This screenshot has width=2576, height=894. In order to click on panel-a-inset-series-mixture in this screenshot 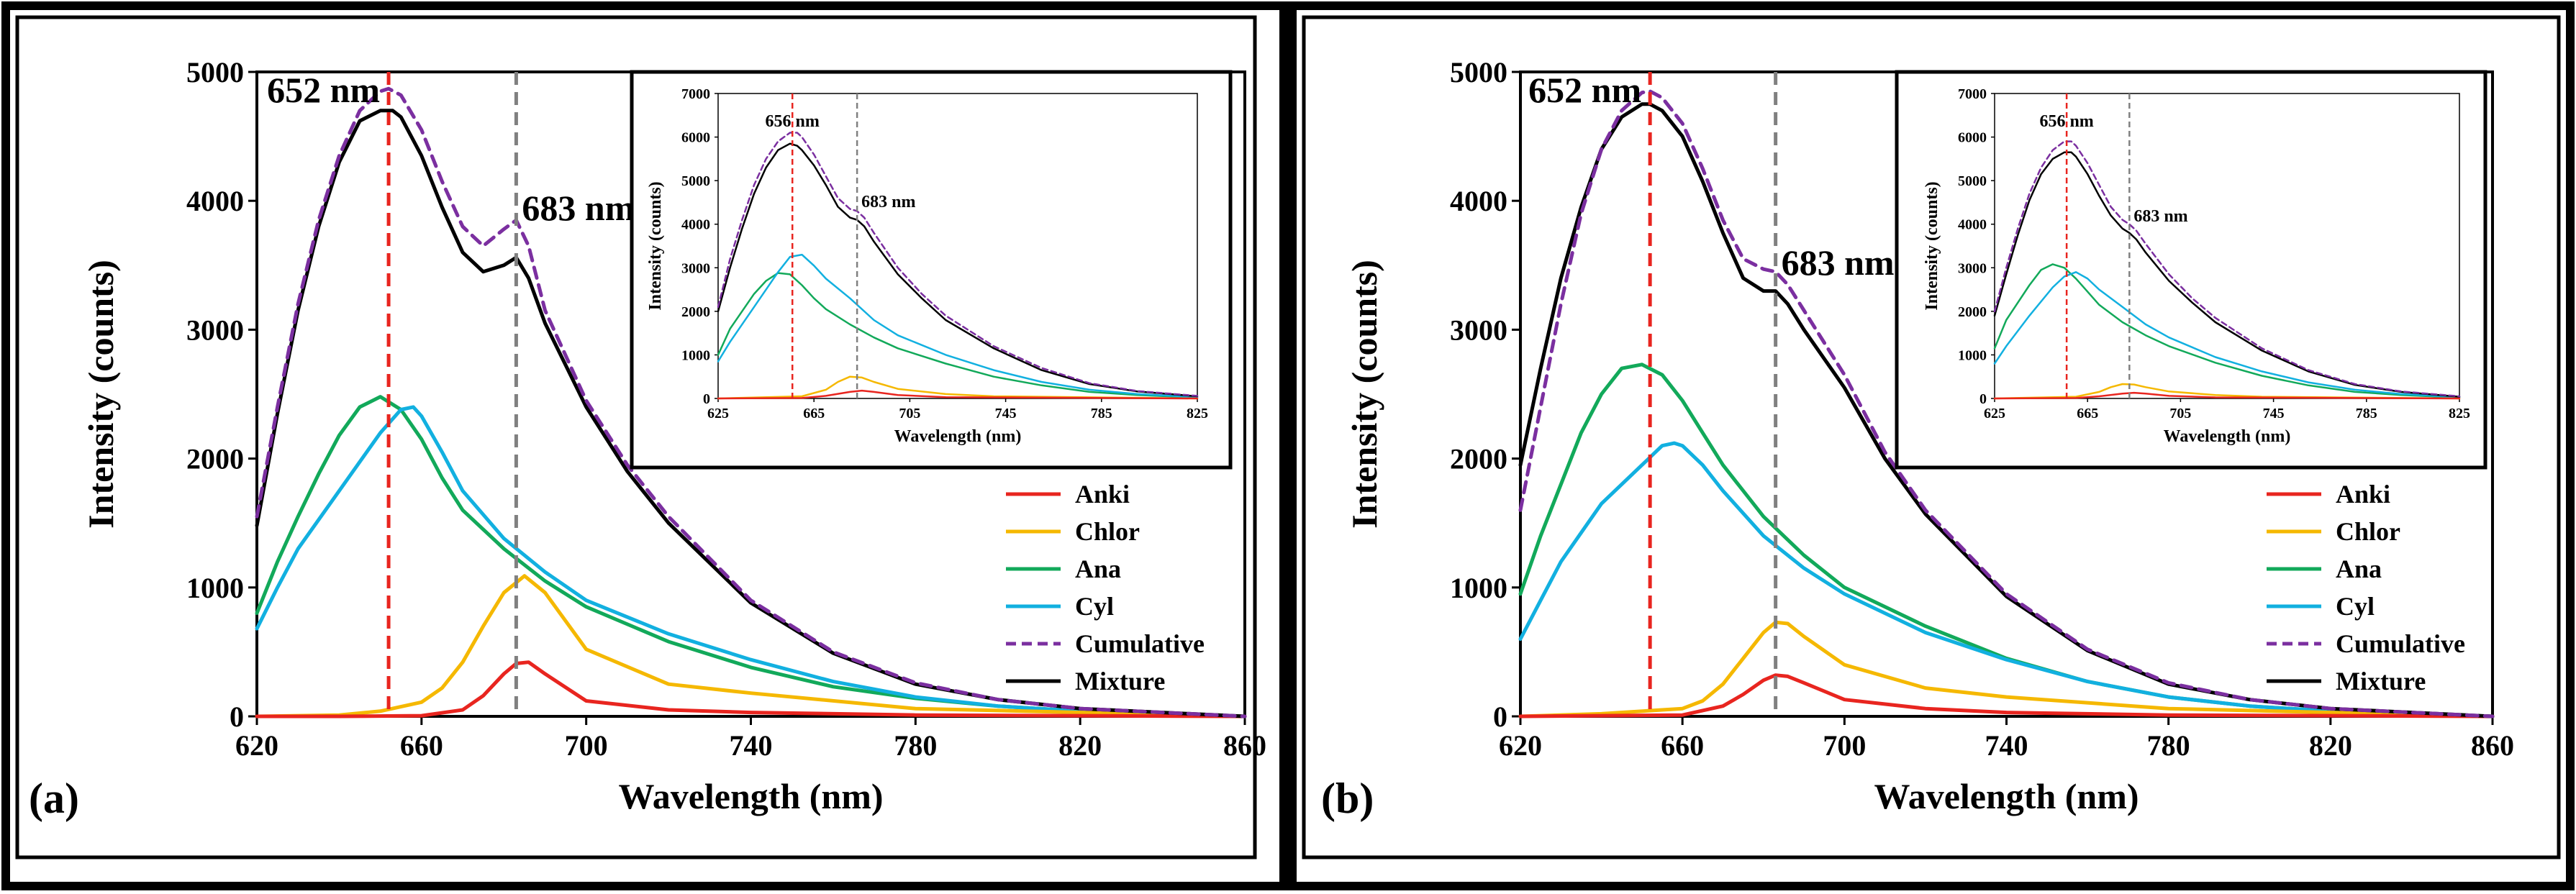, I will do `click(958, 270)`.